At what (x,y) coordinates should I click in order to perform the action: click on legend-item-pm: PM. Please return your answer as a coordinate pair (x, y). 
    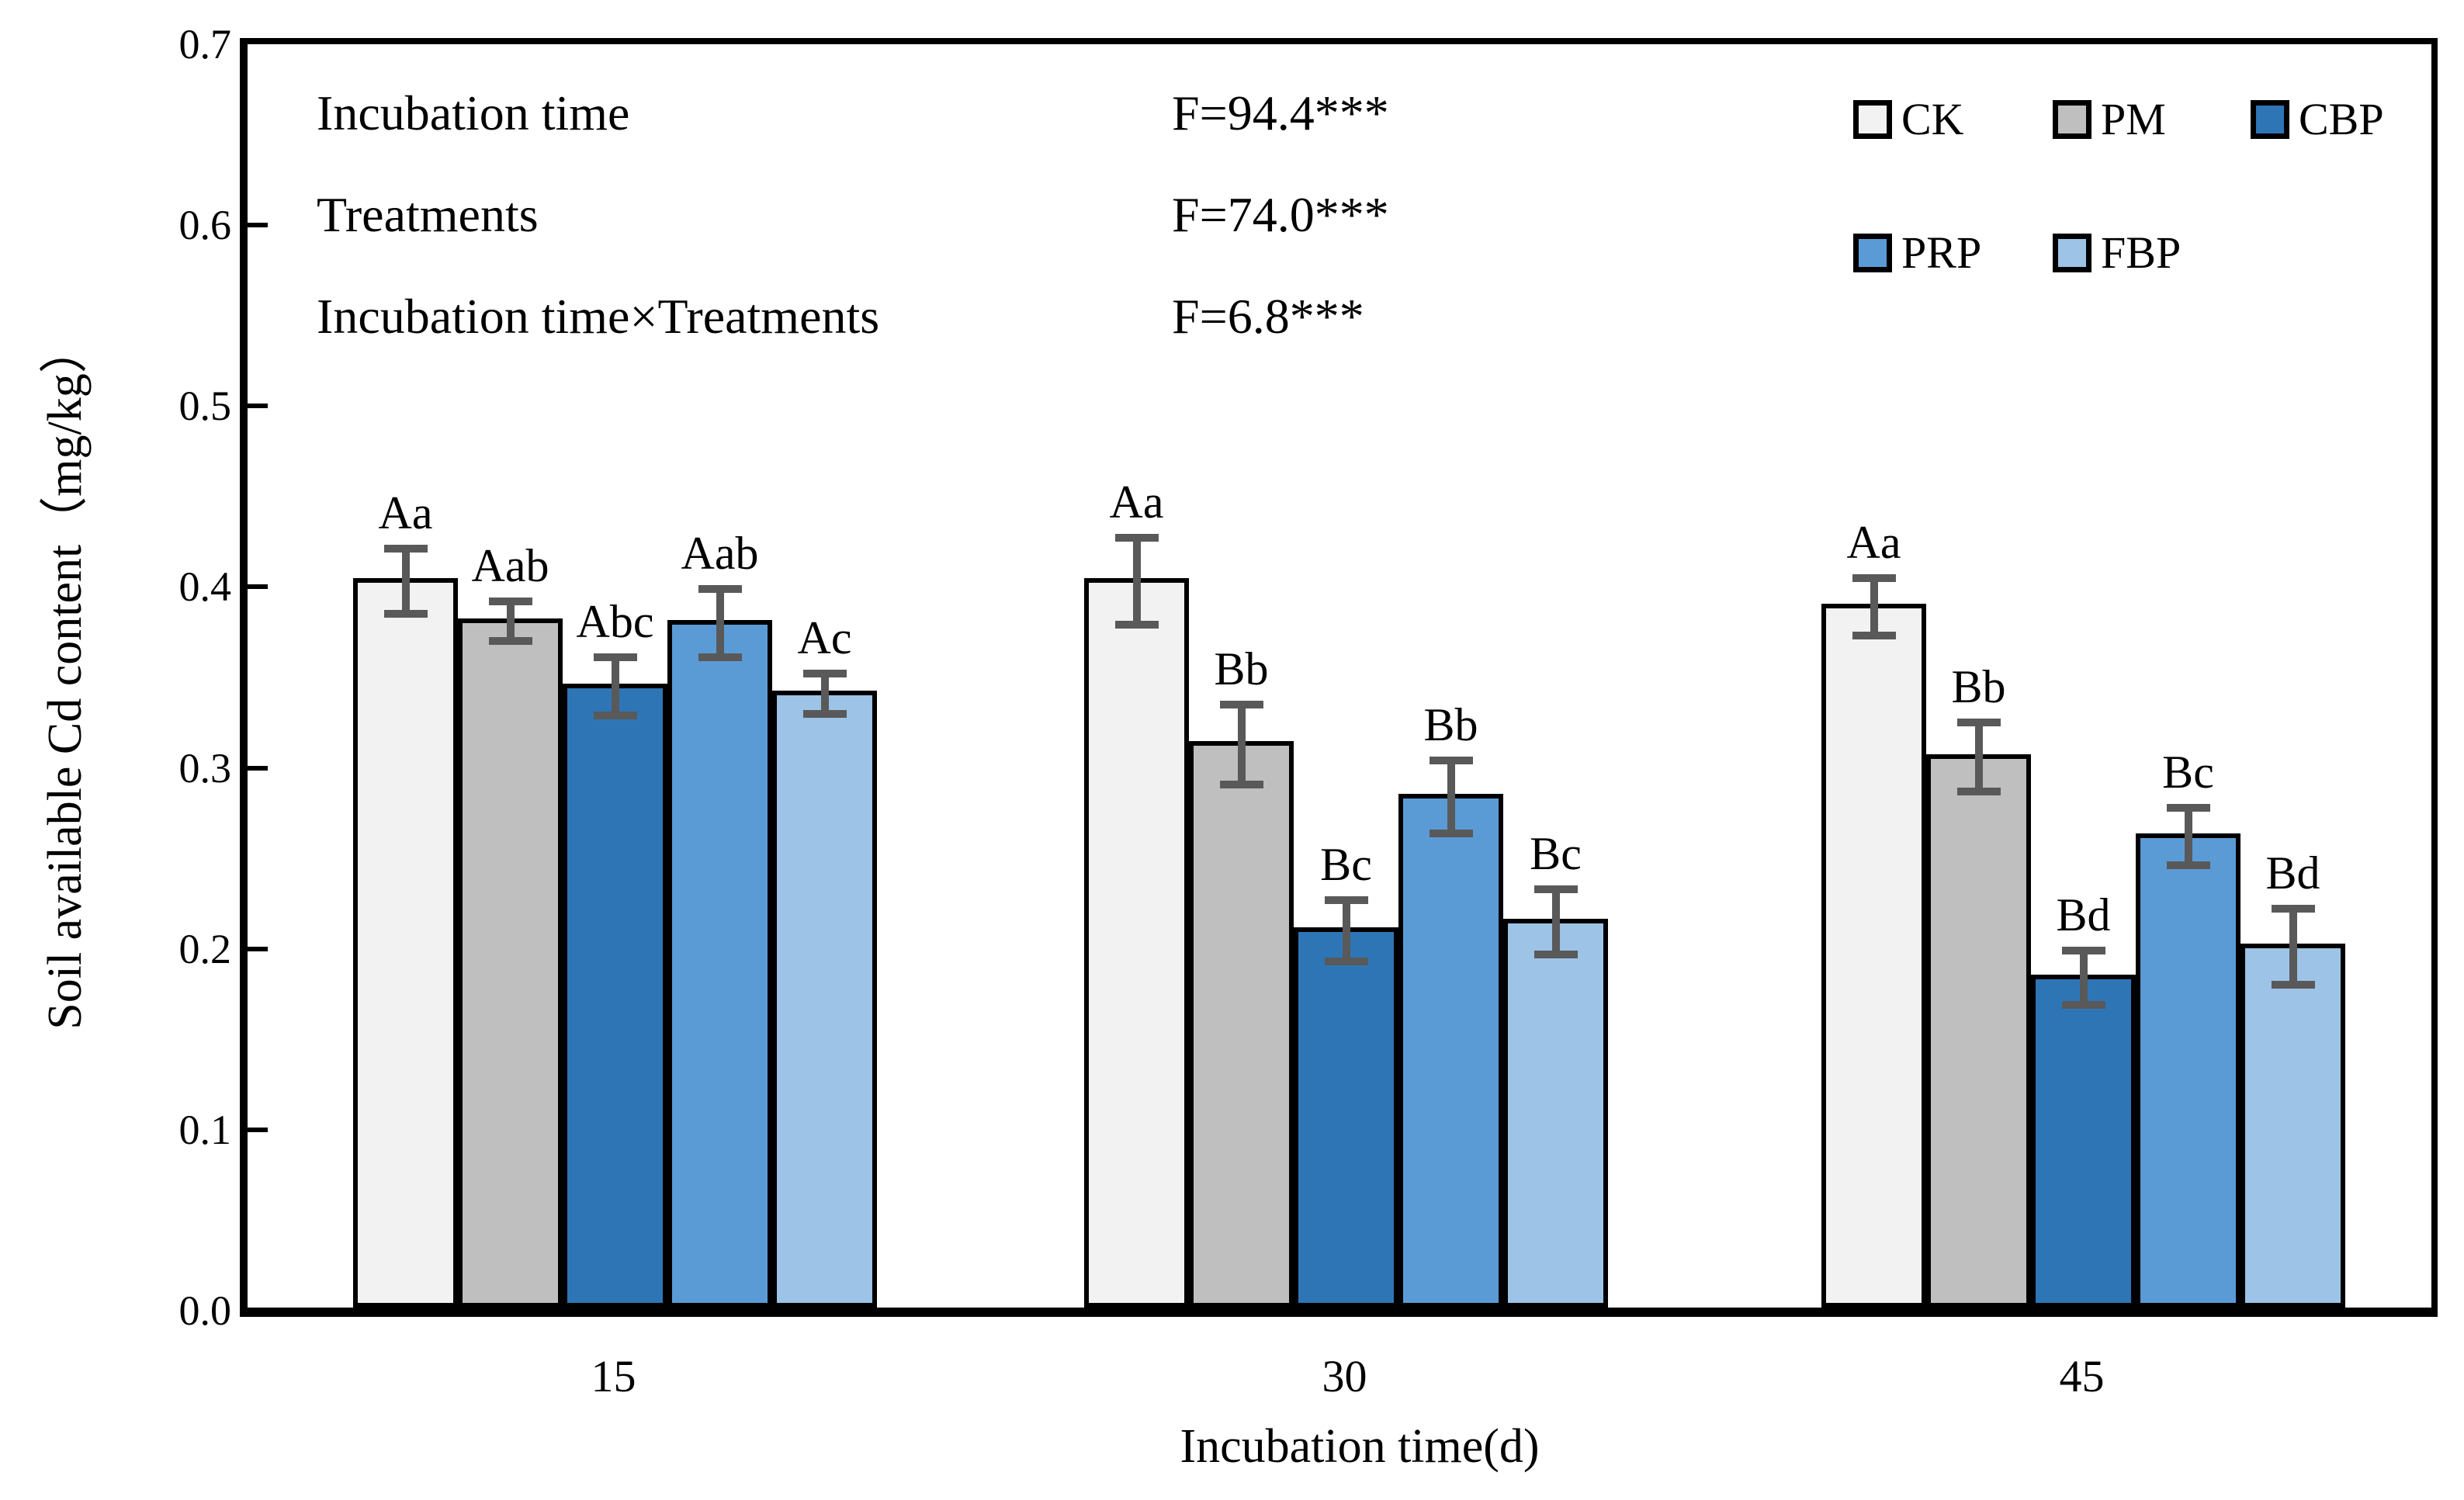
    Looking at the image, I should click on (2109, 119).